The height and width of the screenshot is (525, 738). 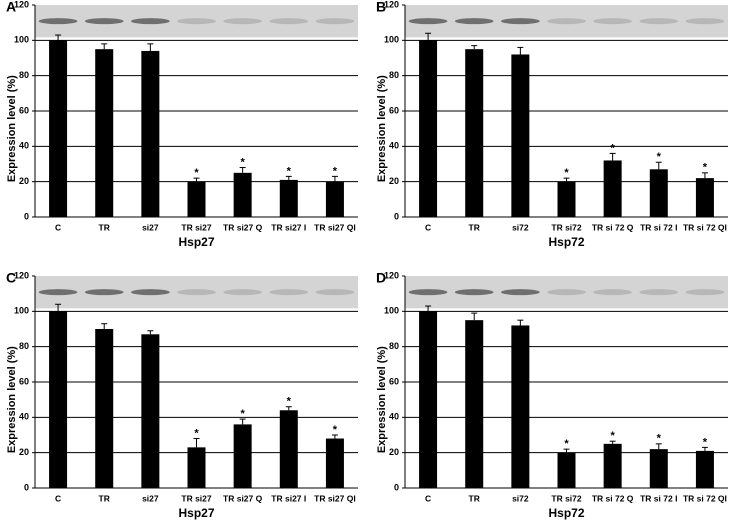 I want to click on x-tick-label: si27, so click(x=150, y=498).